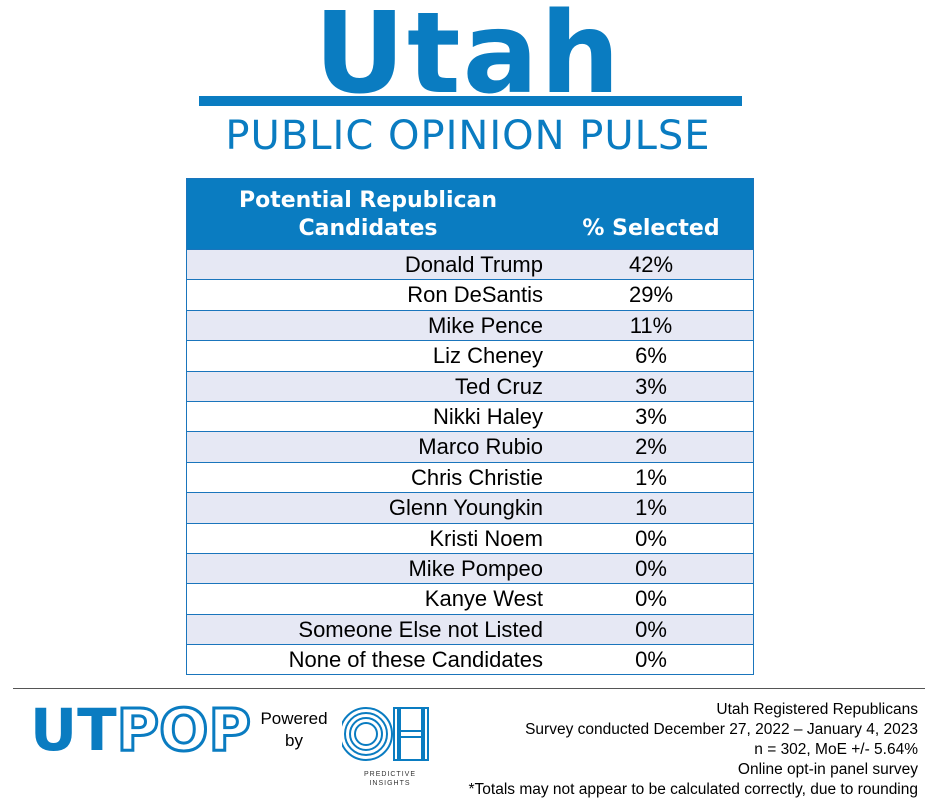  What do you see at coordinates (469, 688) in the screenshot?
I see `footer-divider` at bounding box center [469, 688].